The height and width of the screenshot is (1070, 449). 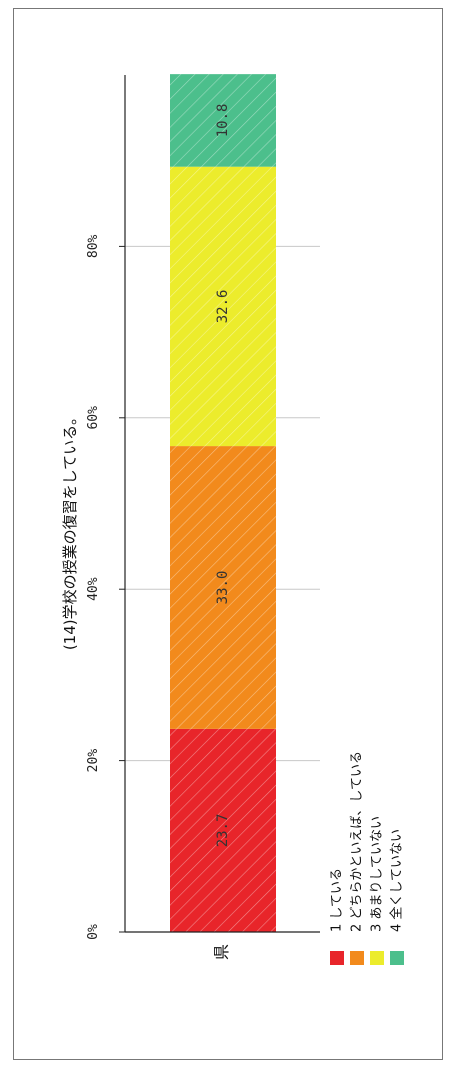 I want to click on data-label: 23.7, so click(x=223, y=831).